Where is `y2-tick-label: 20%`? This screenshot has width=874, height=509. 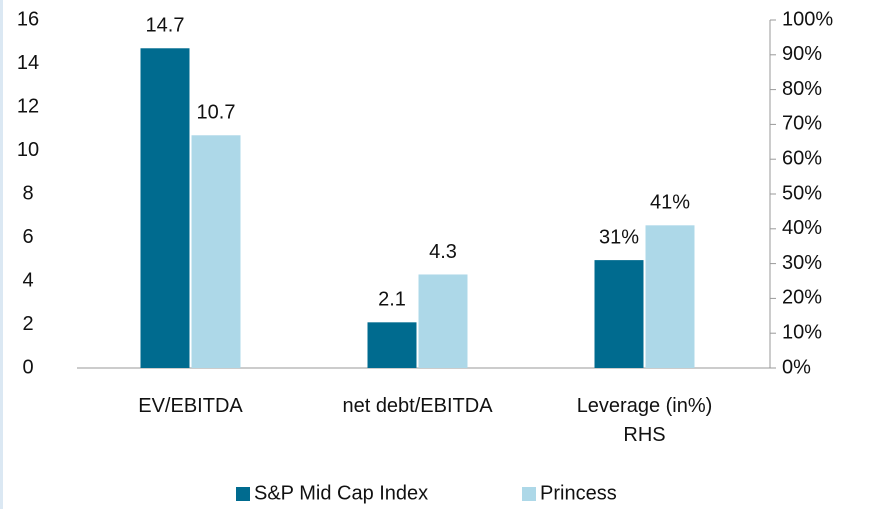 y2-tick-label: 20% is located at coordinates (802, 298).